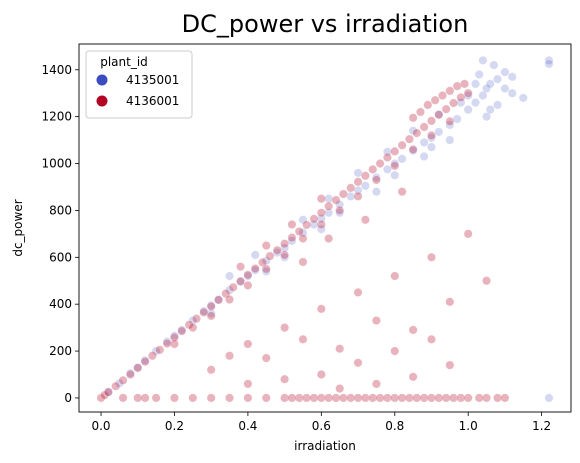 Image resolution: width=580 pixels, height=463 pixels. What do you see at coordinates (468, 426) in the screenshot?
I see `x-tick-label: 1.0` at bounding box center [468, 426].